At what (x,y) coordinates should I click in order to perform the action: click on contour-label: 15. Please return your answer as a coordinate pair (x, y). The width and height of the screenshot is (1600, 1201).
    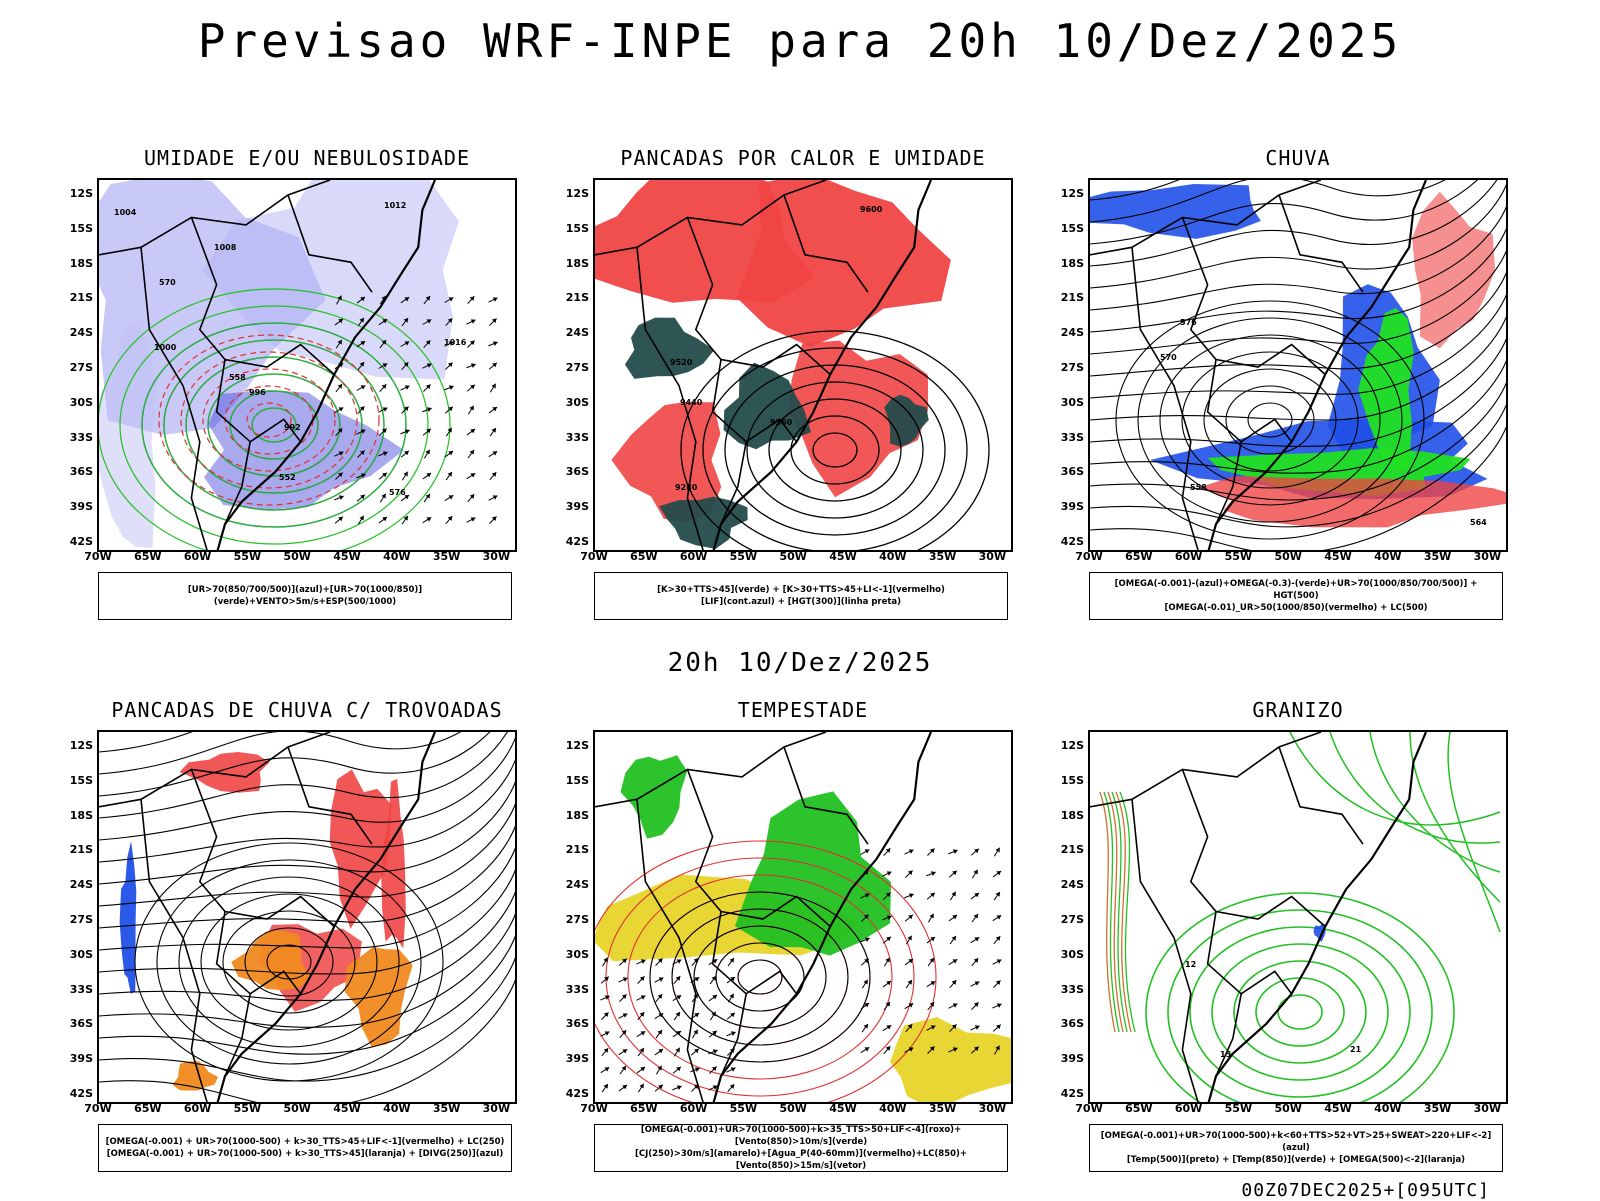
    Looking at the image, I should click on (1226, 1054).